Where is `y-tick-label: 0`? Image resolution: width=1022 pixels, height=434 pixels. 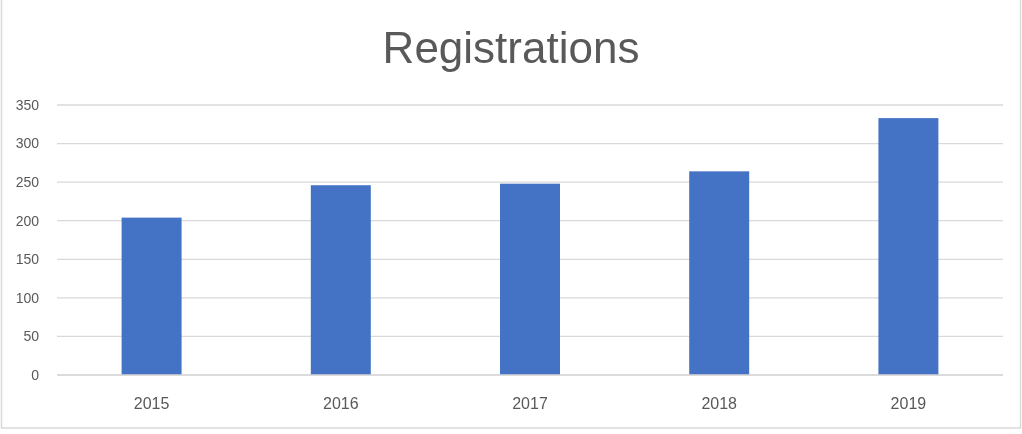 y-tick-label: 0 is located at coordinates (35, 374).